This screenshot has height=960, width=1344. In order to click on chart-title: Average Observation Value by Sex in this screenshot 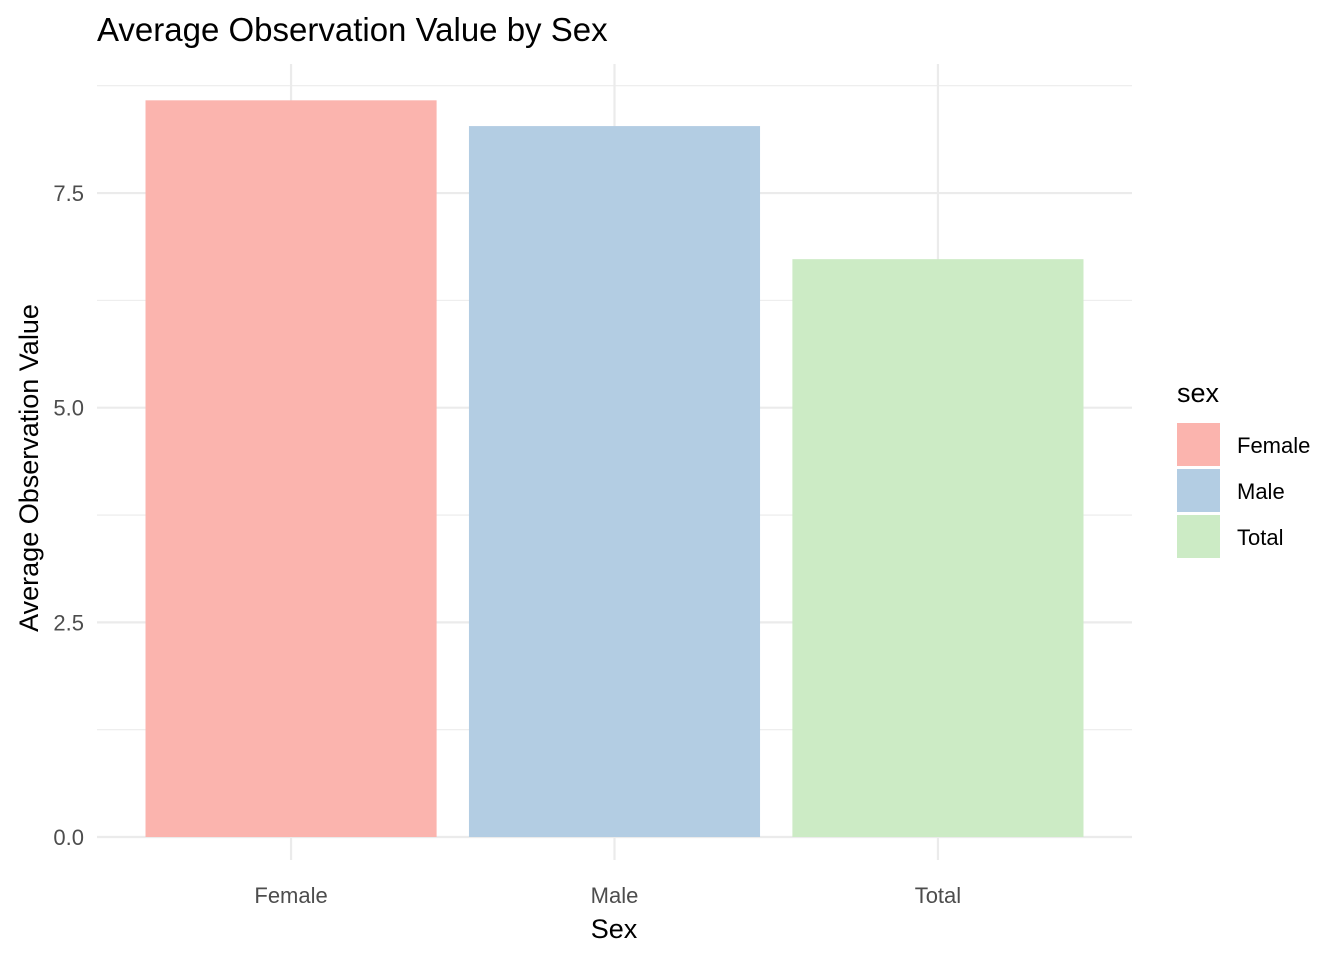, I will do `click(352, 29)`.